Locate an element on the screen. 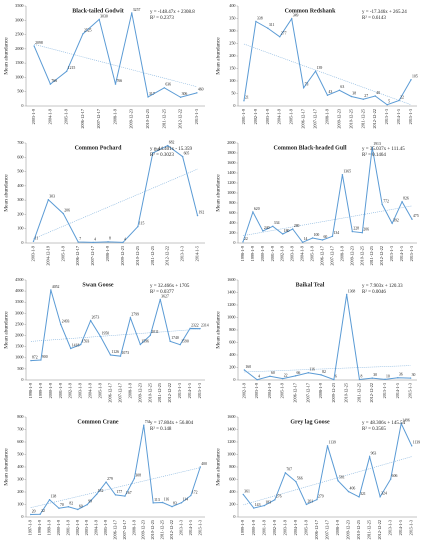 The height and width of the screenshot is (550, 423). data-label: 6 is located at coordinates (336, 377).